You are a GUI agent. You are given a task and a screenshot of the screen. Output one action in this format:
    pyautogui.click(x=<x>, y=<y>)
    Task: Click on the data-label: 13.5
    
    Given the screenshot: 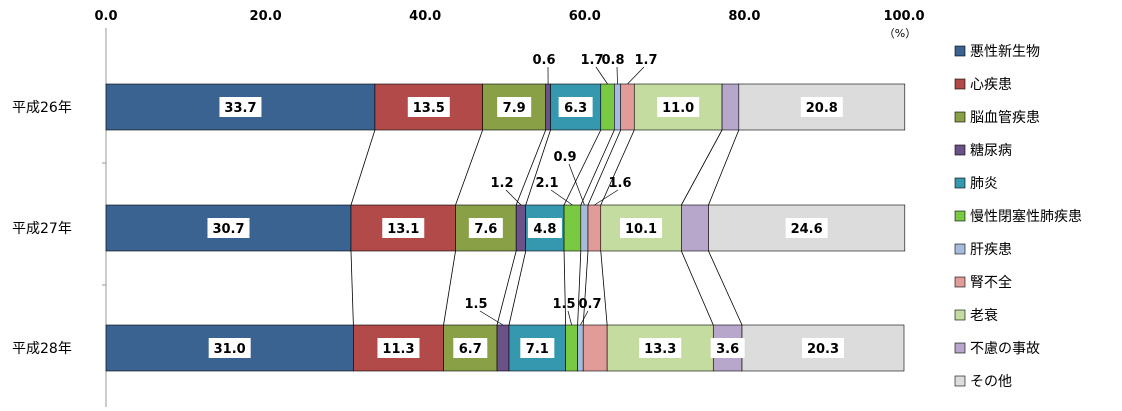 What is the action you would take?
    pyautogui.click(x=429, y=108)
    